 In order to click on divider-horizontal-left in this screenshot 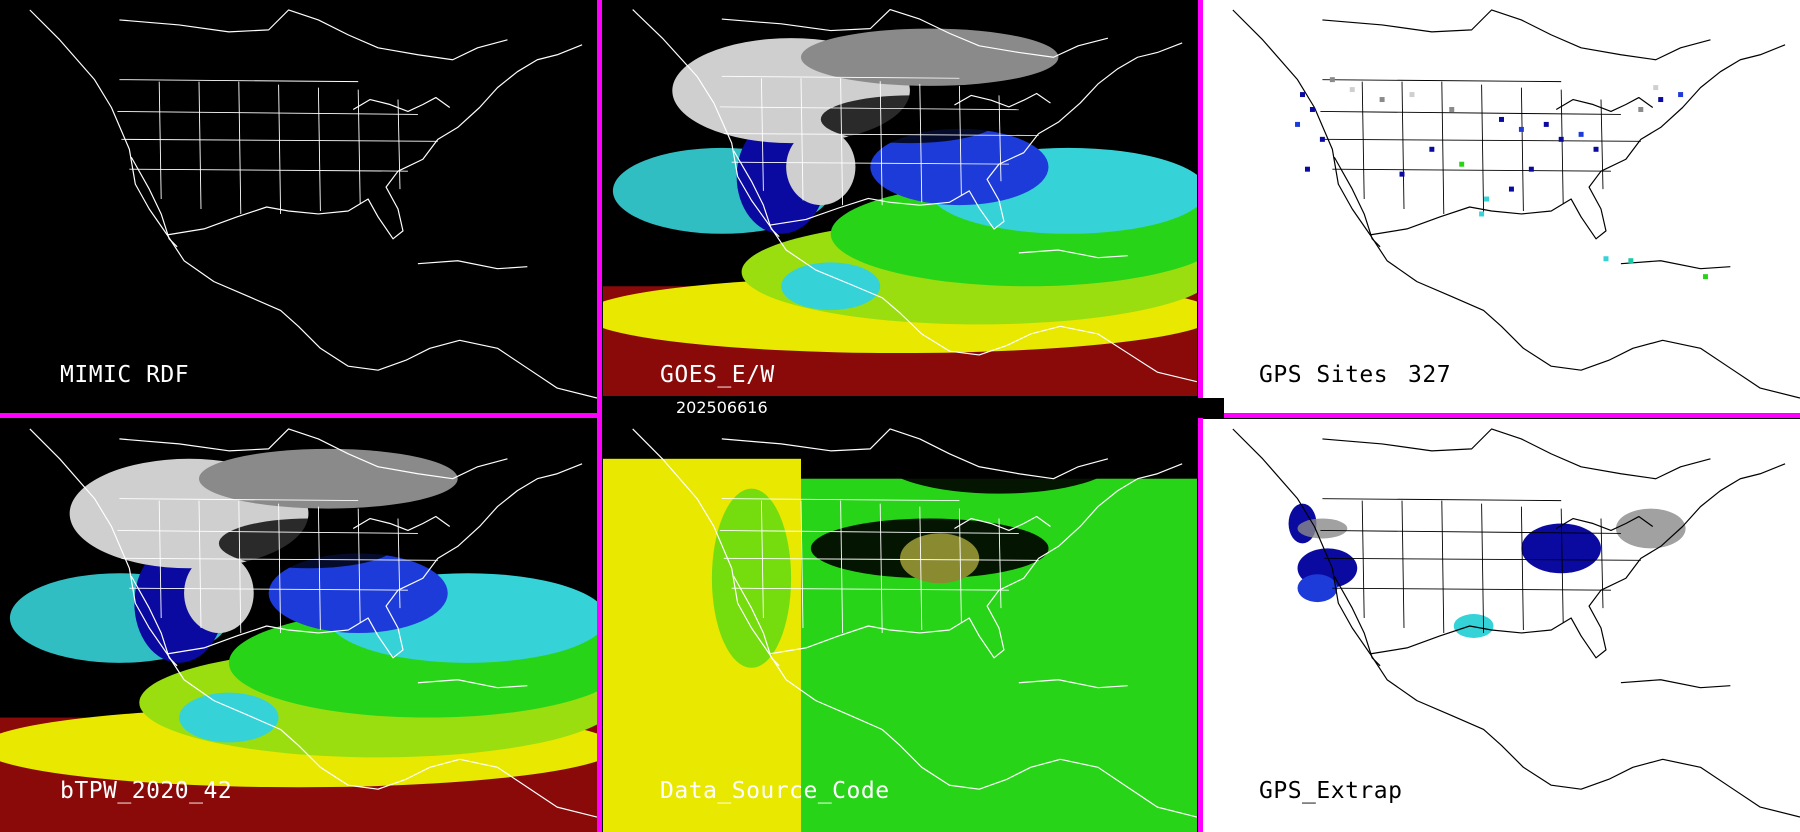, I will do `click(301, 415)`.